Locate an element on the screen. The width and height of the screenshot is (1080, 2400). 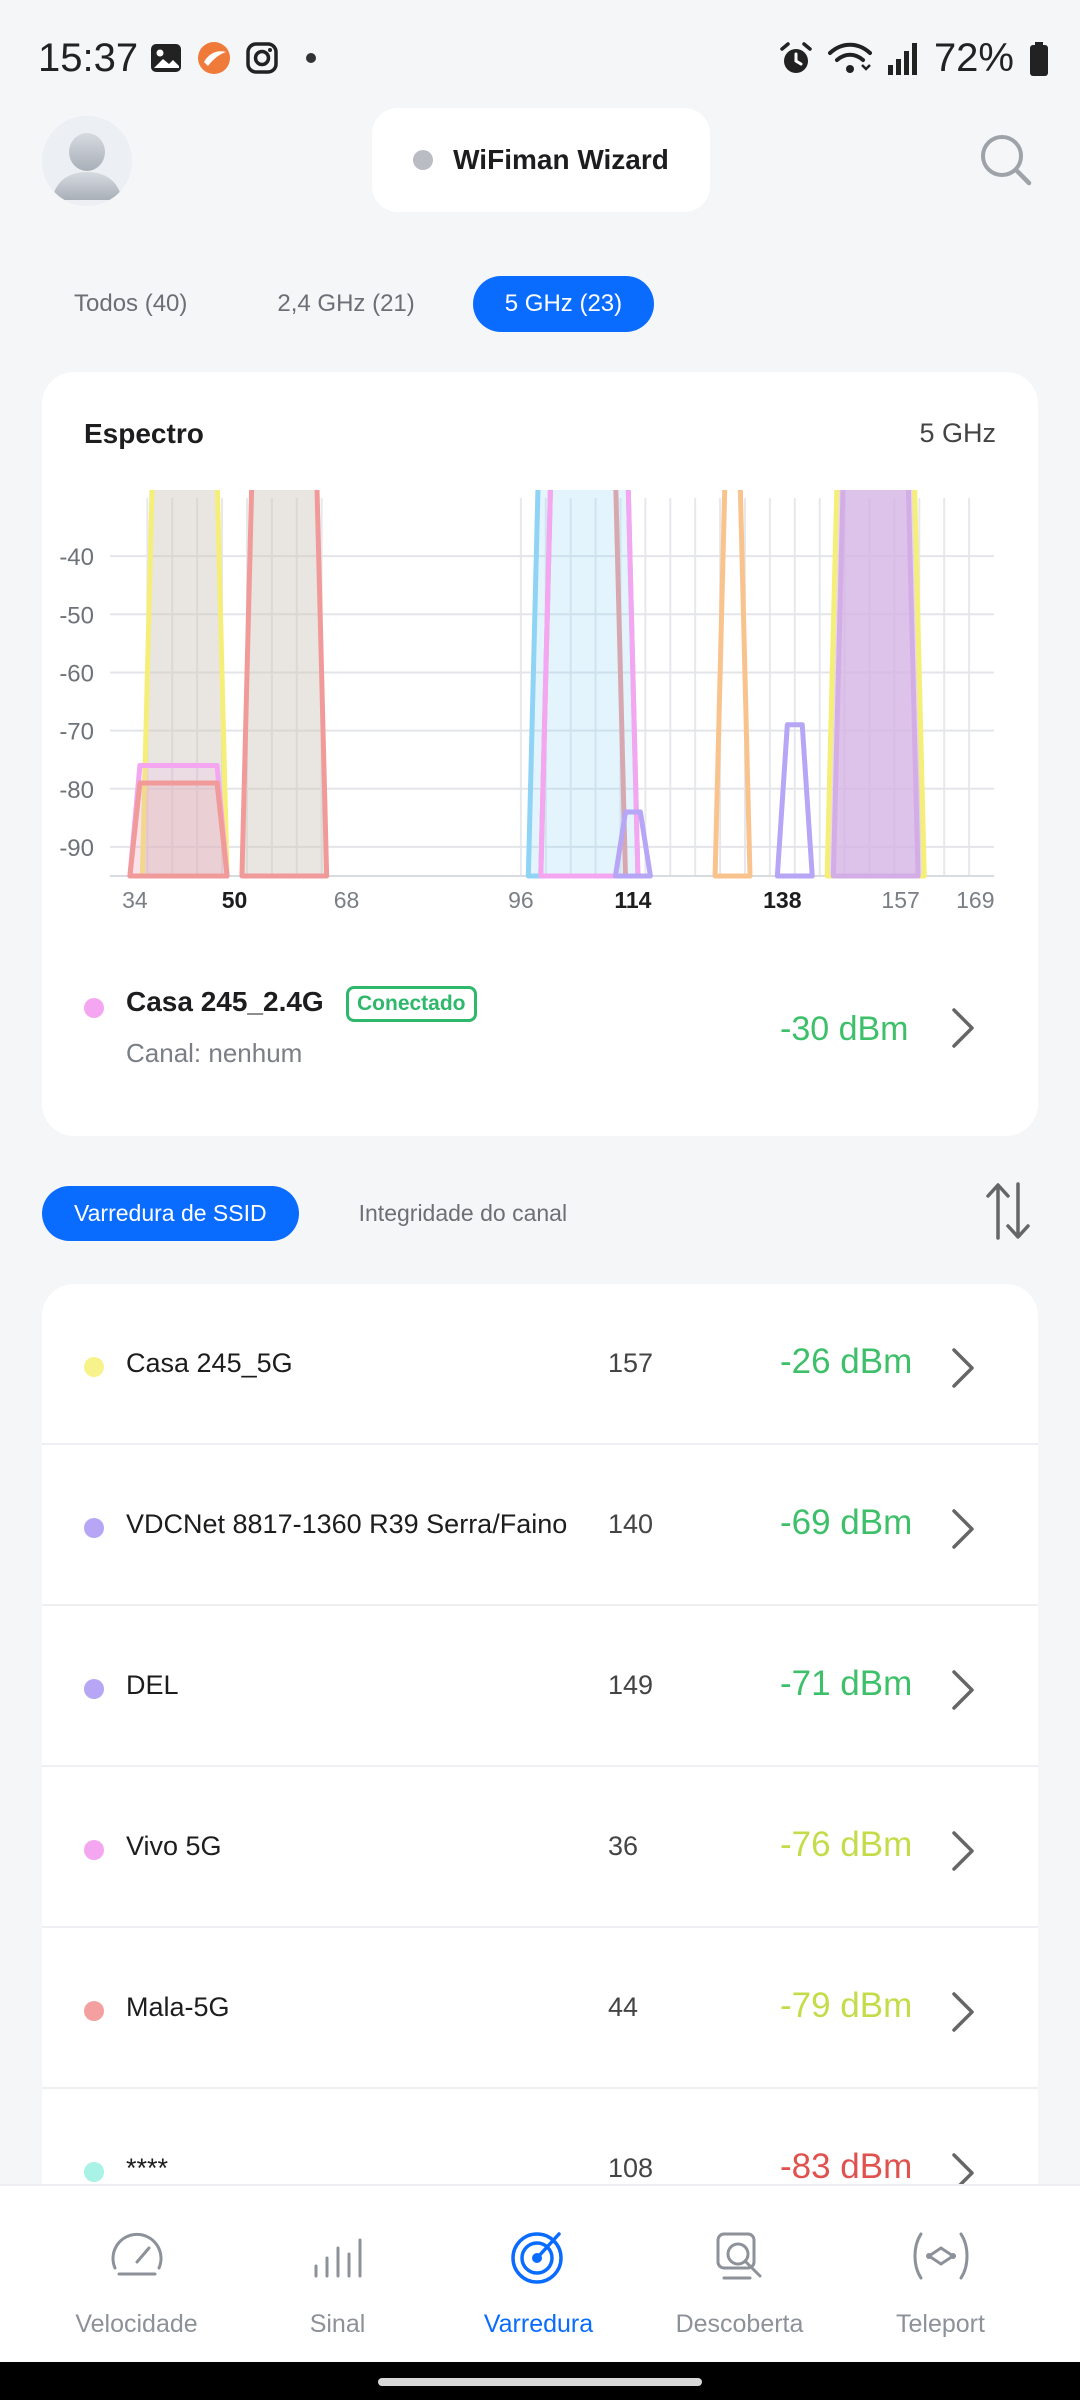
wifiman-wizard-button: WiFiman Wizard is located at coordinates (541, 160).